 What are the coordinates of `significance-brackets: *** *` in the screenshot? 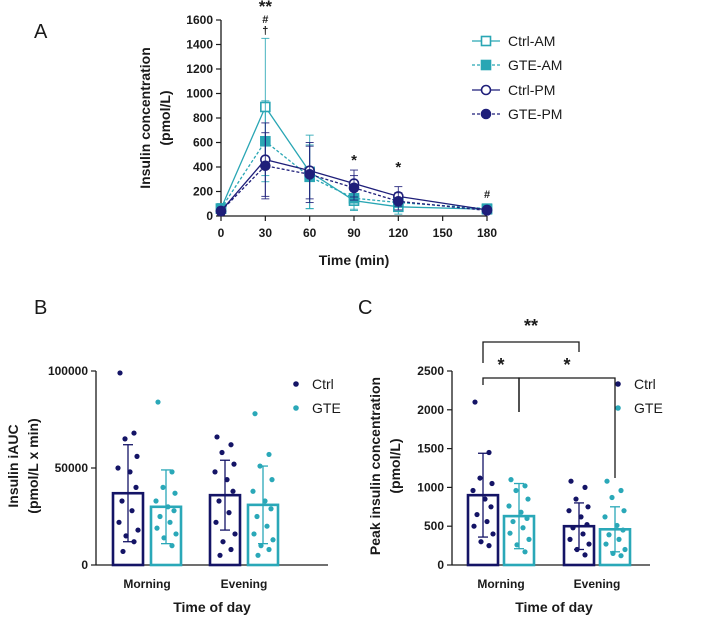 It's located at (549, 397).